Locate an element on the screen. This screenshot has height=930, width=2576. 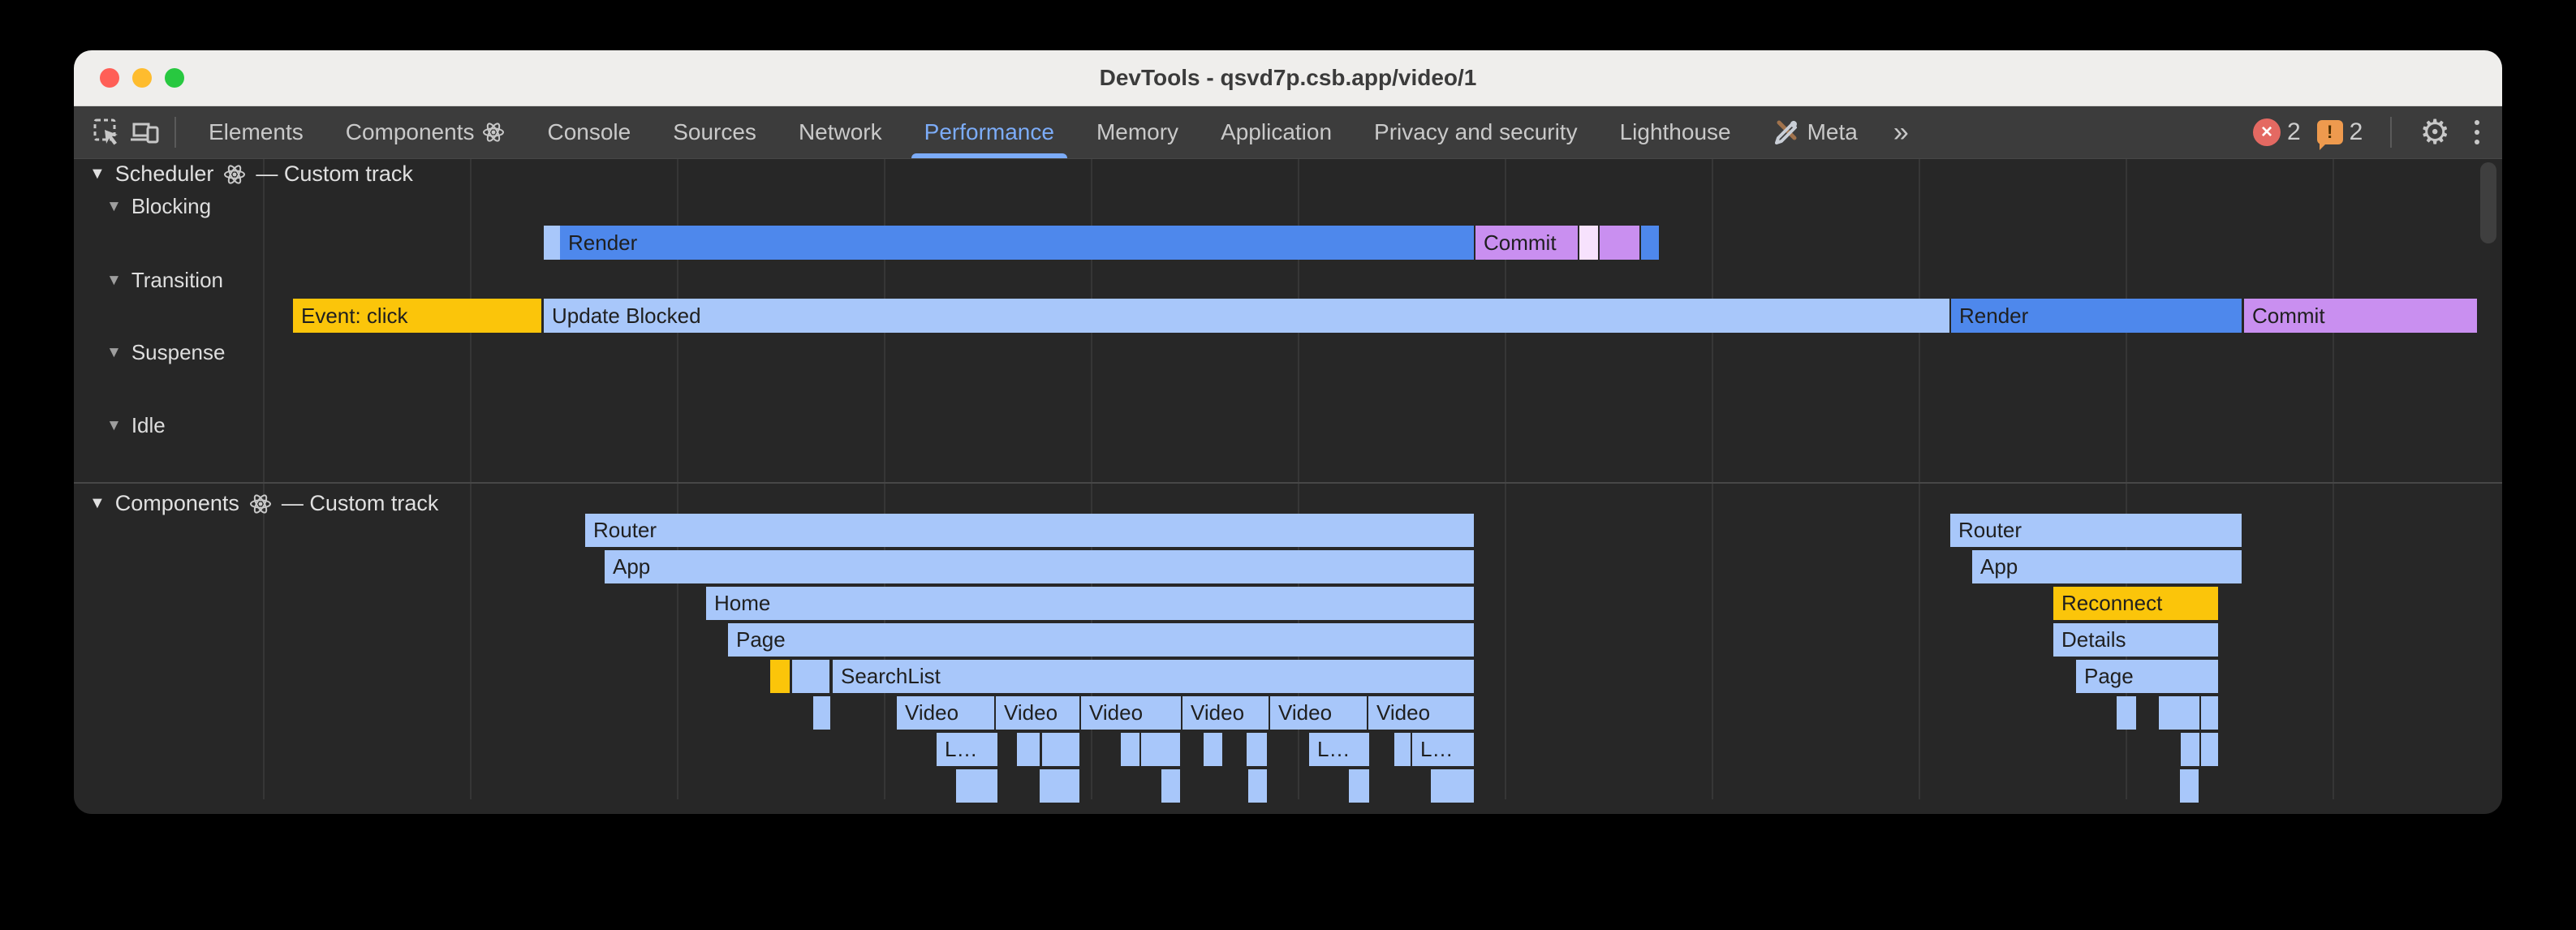
title-bar: DevTools - qsvd7p.csb.app/video/1 is located at coordinates (1288, 78).